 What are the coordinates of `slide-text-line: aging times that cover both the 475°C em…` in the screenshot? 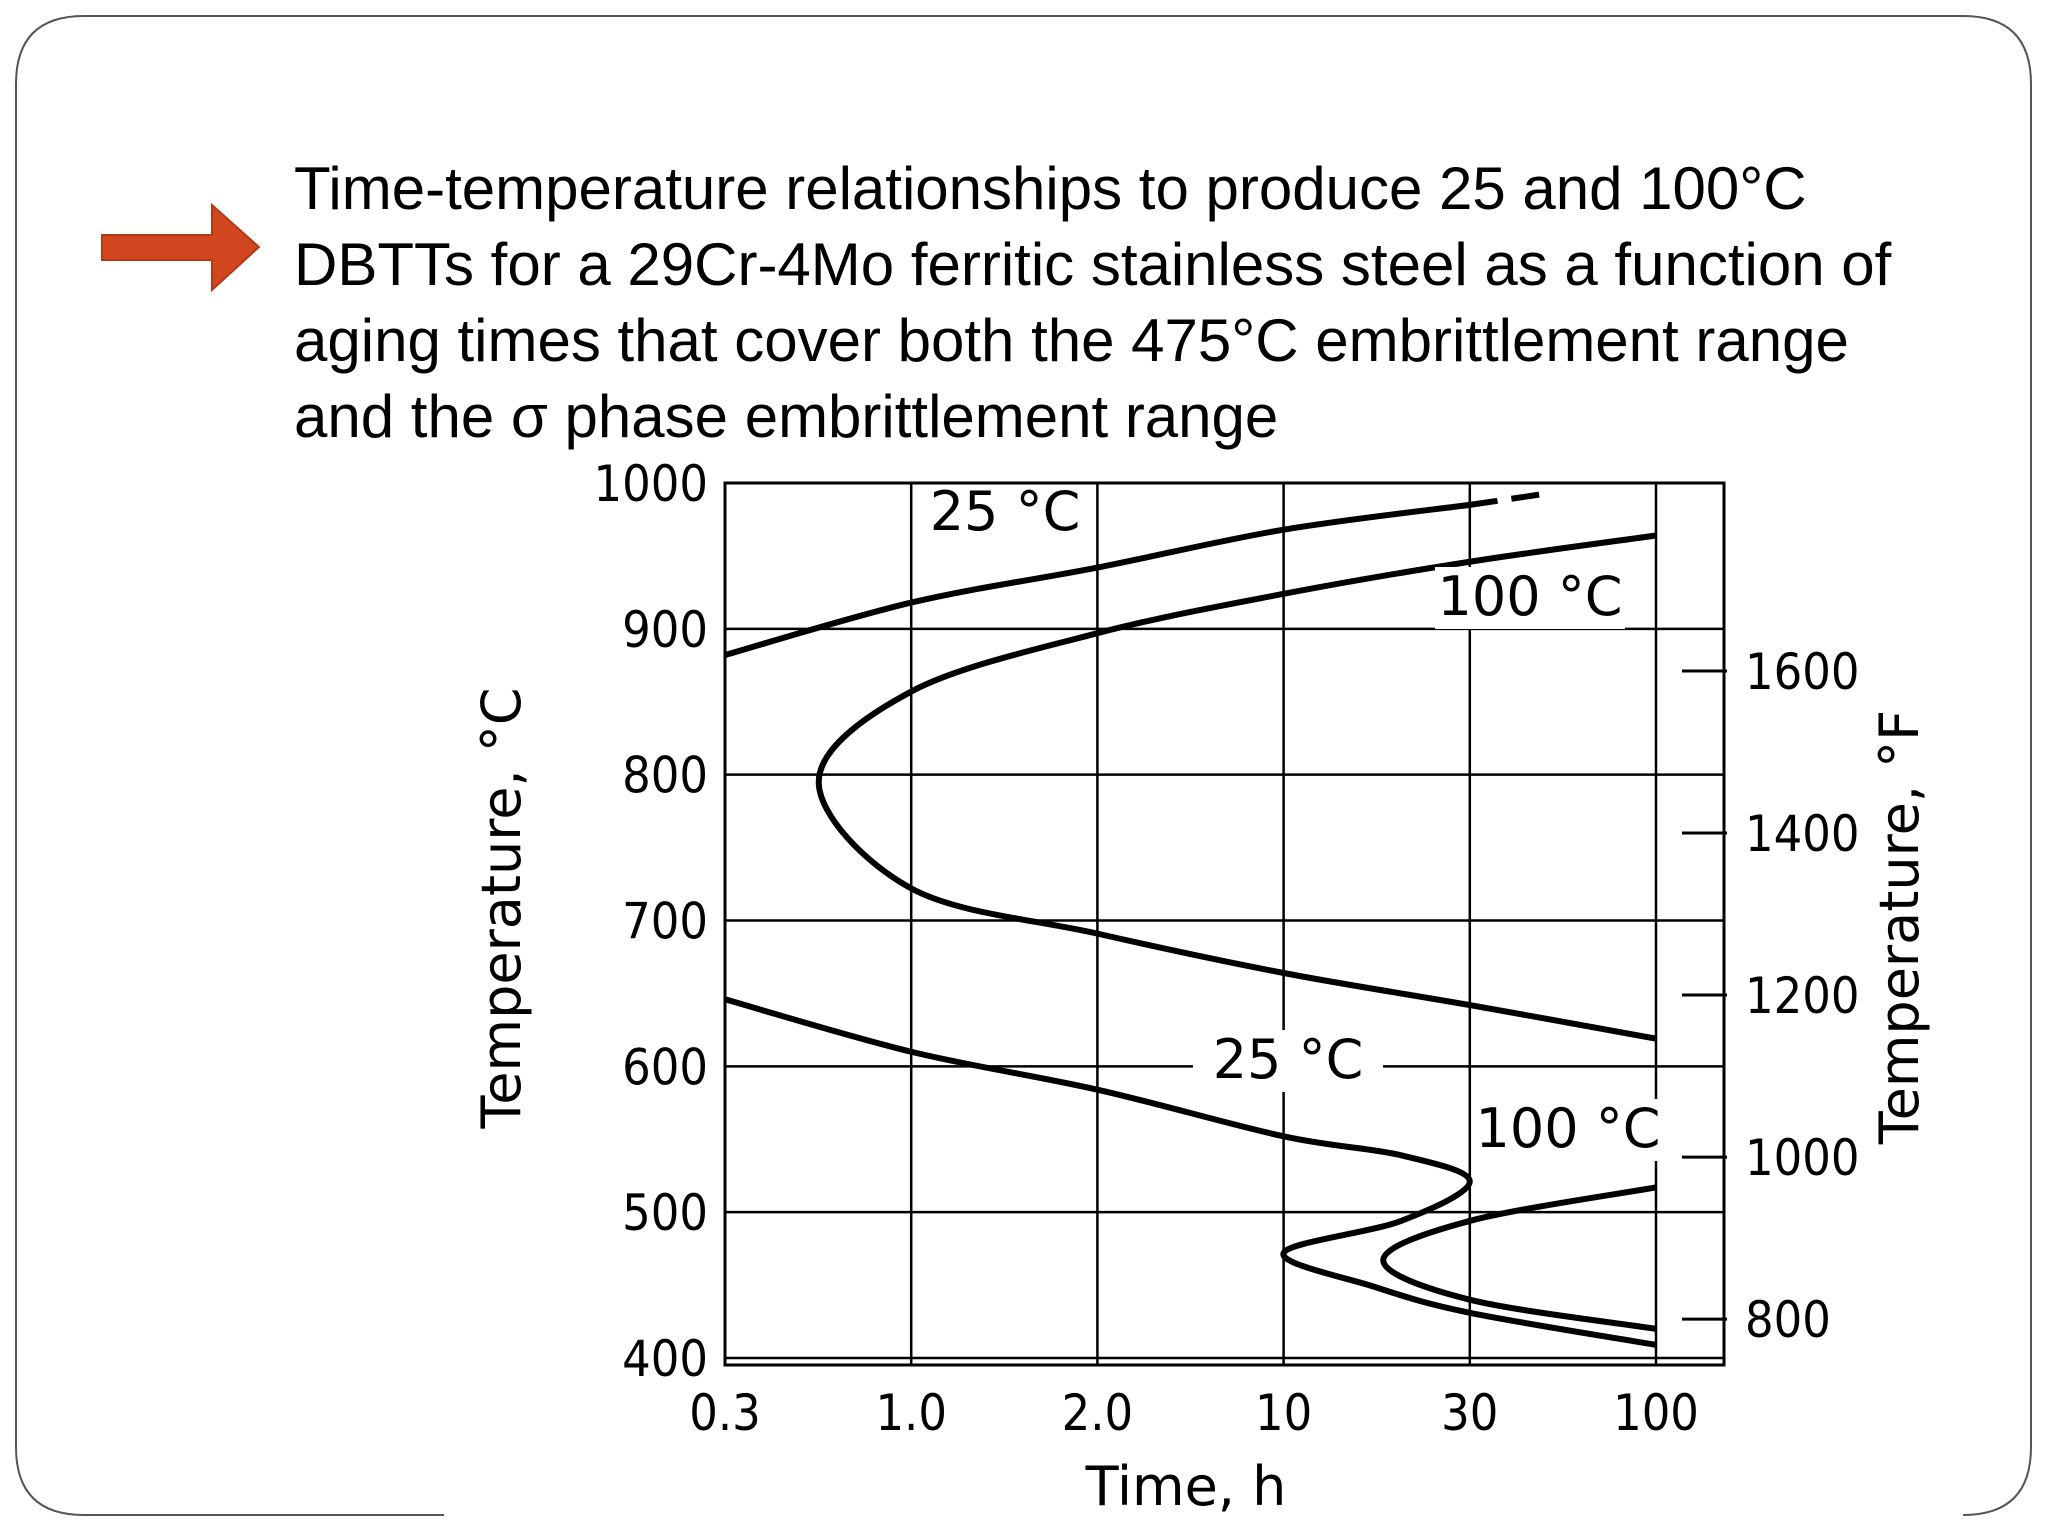 It's located at (1071, 340).